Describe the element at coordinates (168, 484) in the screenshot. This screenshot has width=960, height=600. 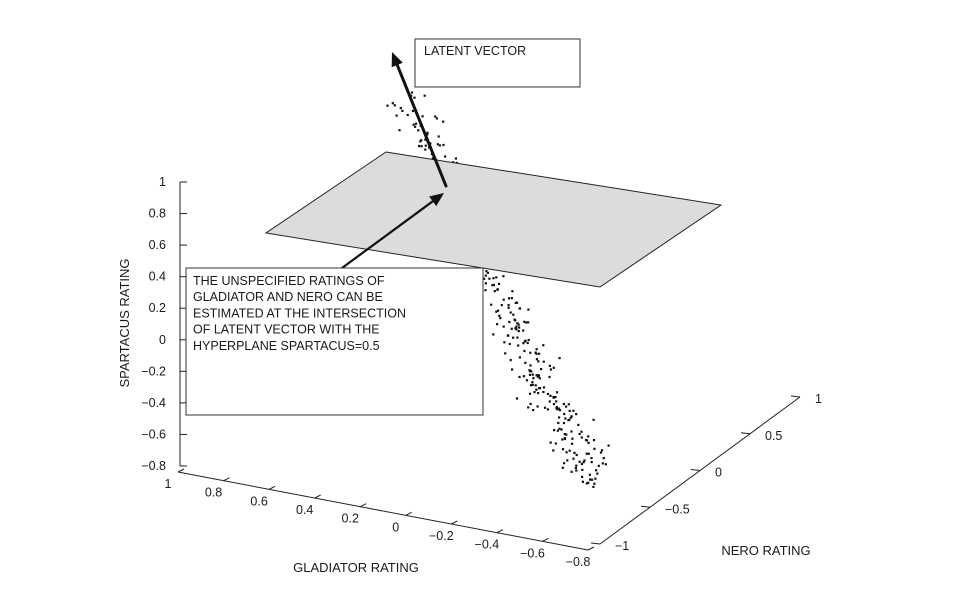
I see `x-tick-label: 1` at that location.